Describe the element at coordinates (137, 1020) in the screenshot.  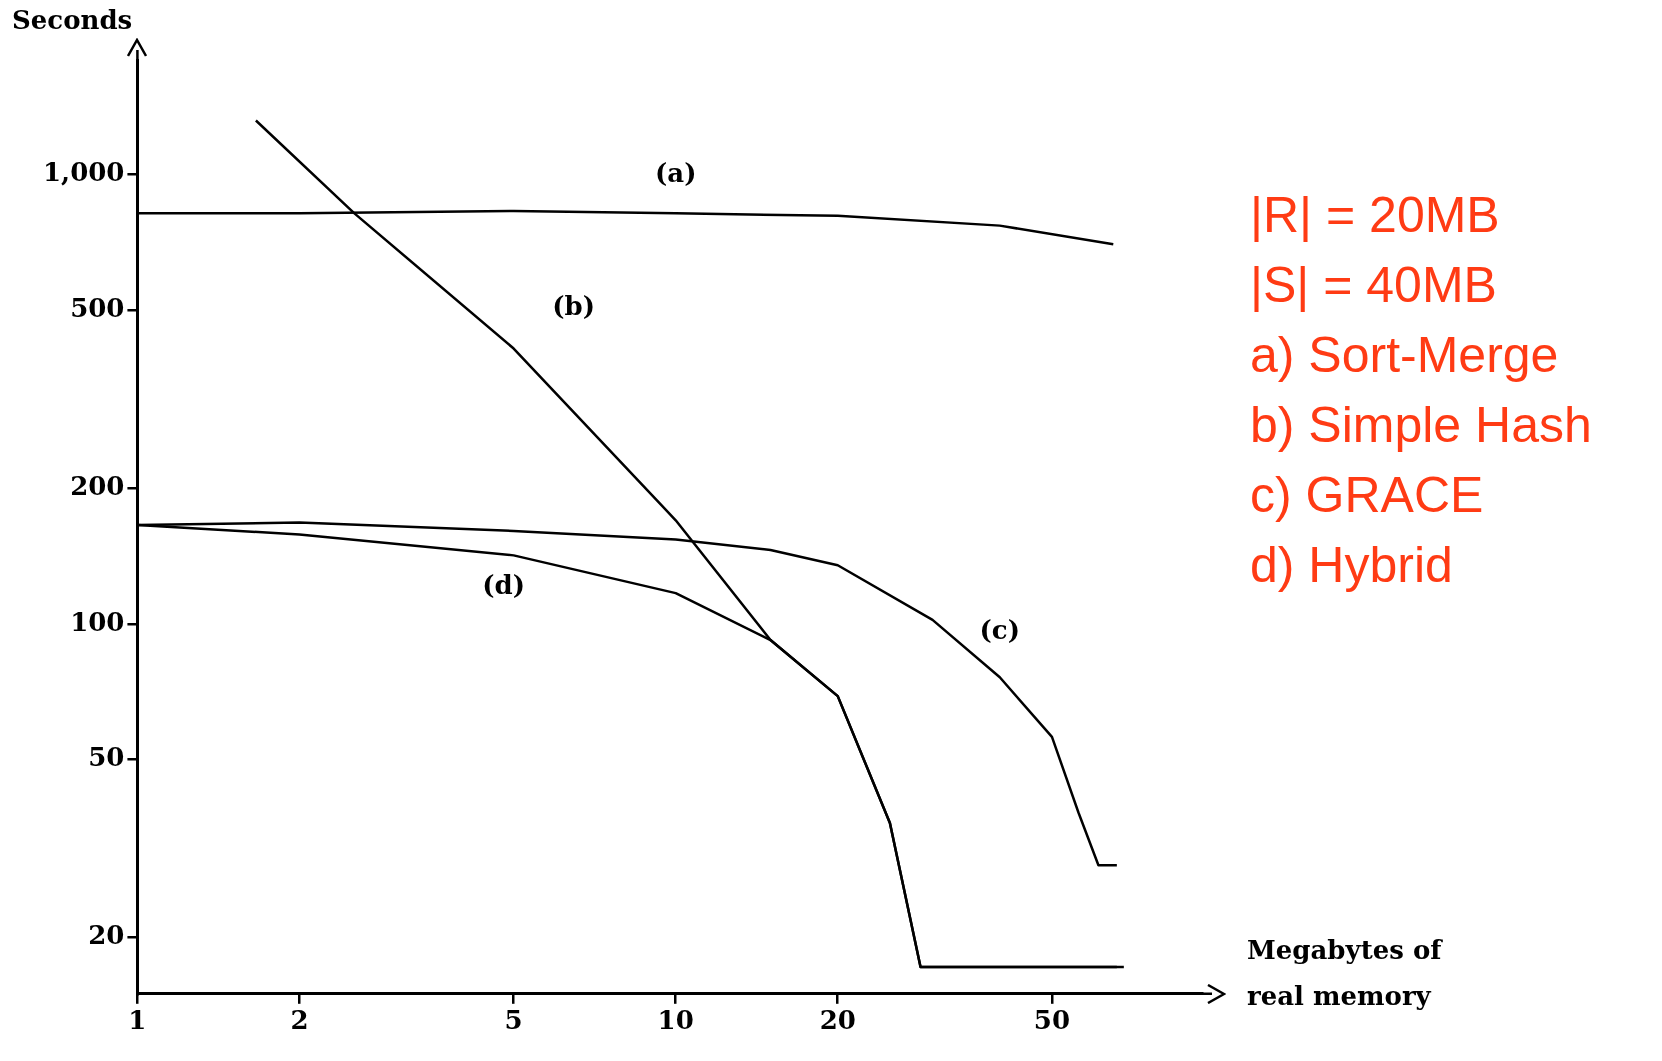
I see `x-tick-label: 1` at that location.